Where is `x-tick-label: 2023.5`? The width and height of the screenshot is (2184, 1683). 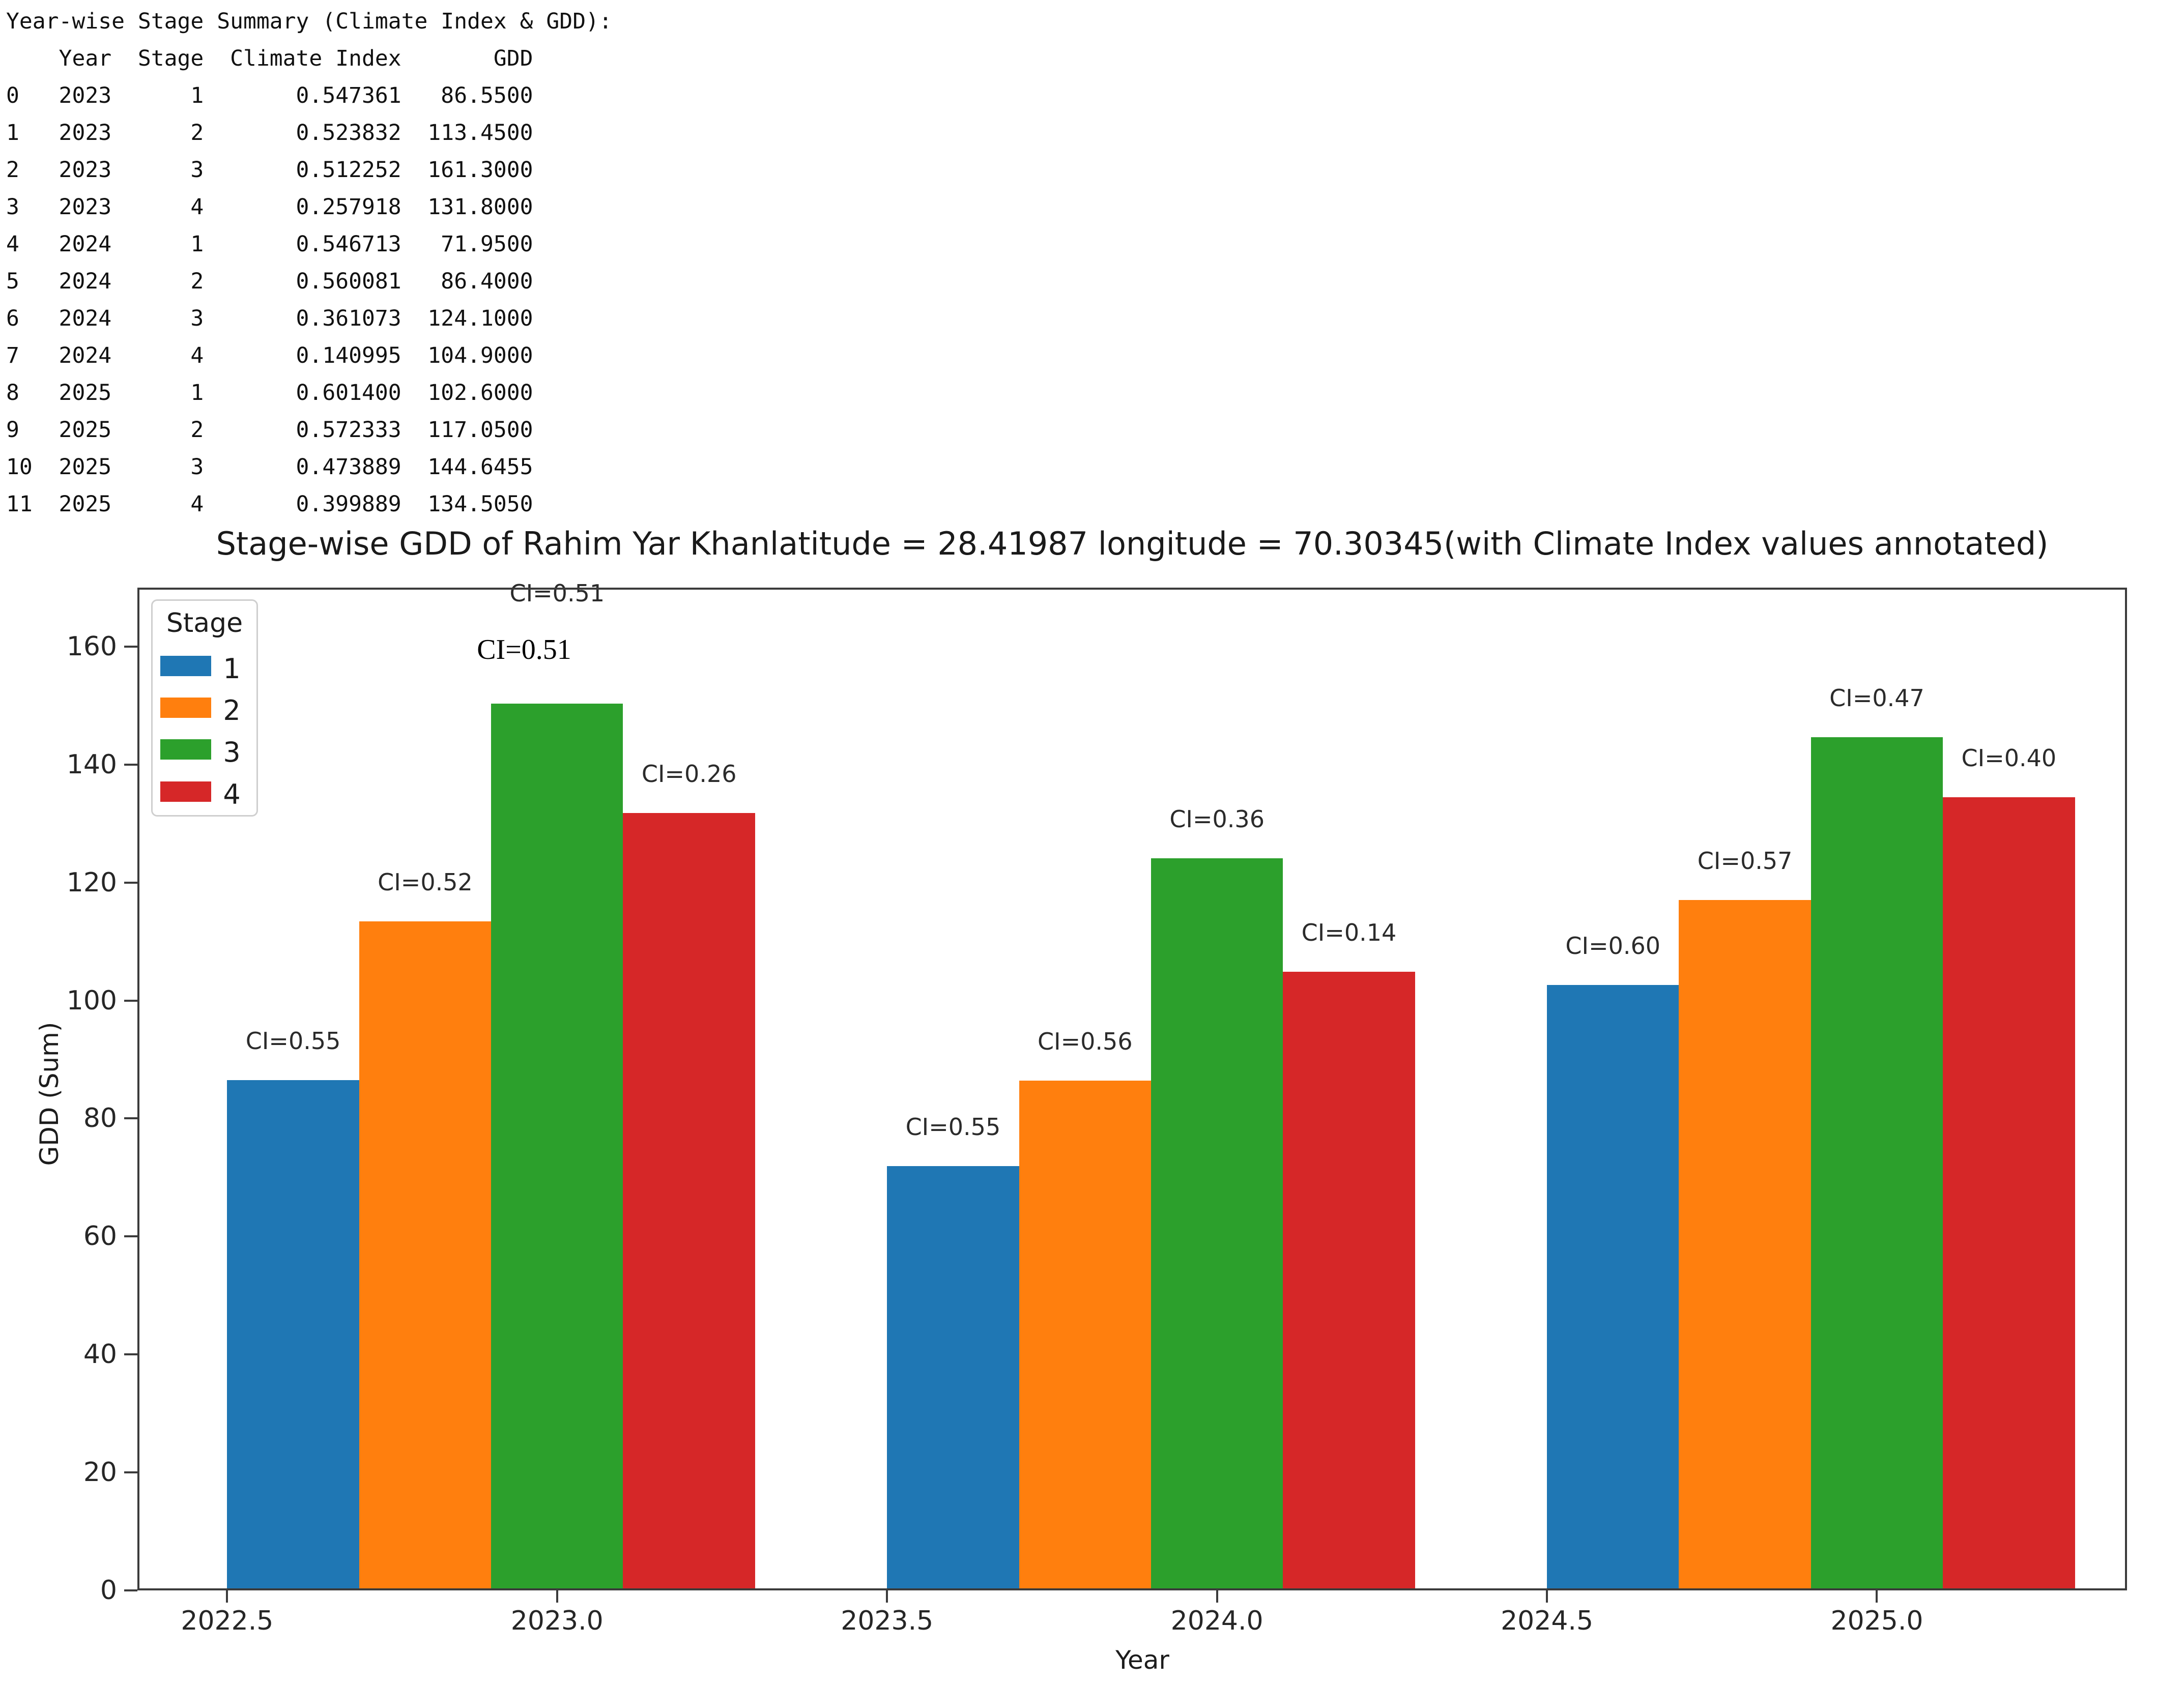
x-tick-label: 2023.5 is located at coordinates (887, 1621).